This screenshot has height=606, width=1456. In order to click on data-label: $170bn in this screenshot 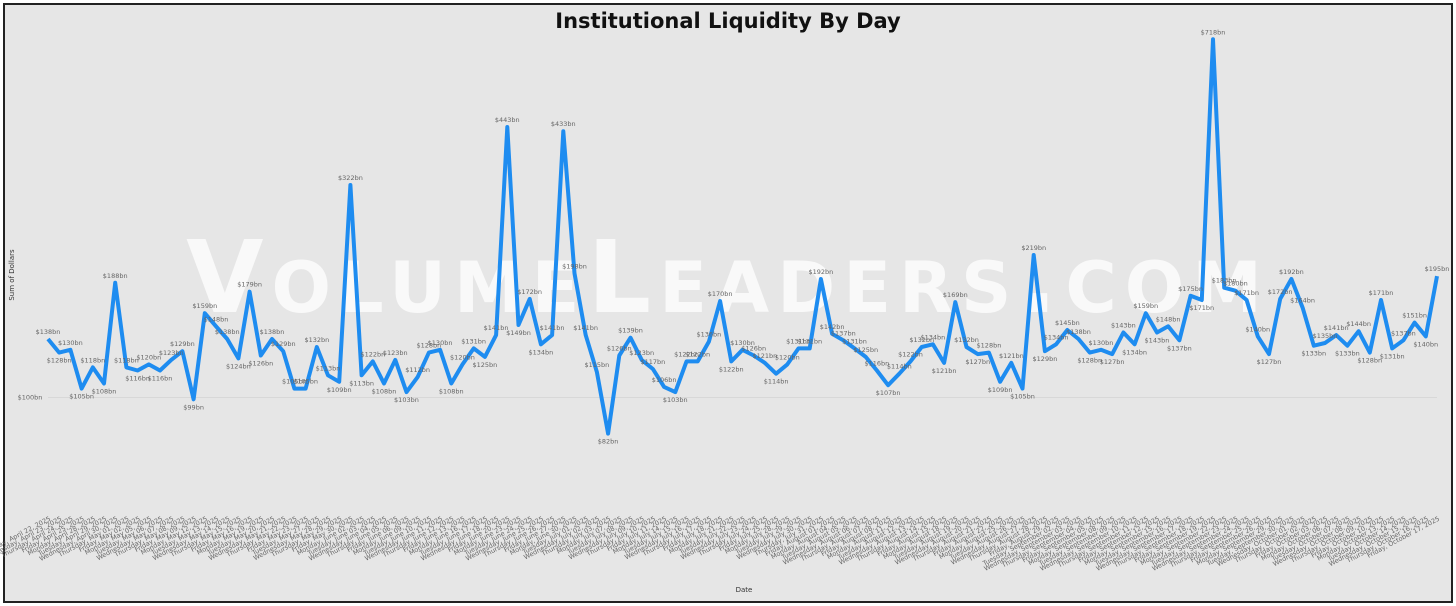, I will do `click(720, 294)`.